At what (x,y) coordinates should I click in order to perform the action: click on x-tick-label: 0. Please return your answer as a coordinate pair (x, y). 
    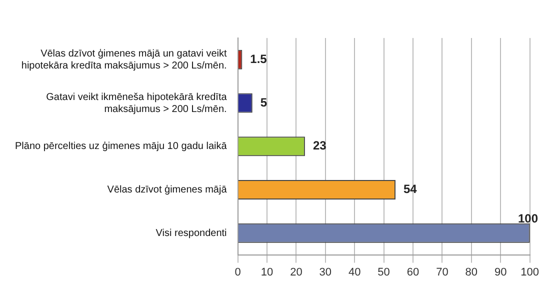
    Looking at the image, I should click on (237, 272).